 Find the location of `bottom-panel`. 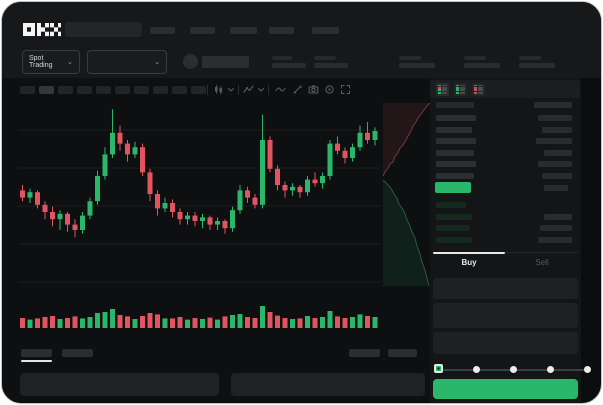

bottom-panel is located at coordinates (119, 384).